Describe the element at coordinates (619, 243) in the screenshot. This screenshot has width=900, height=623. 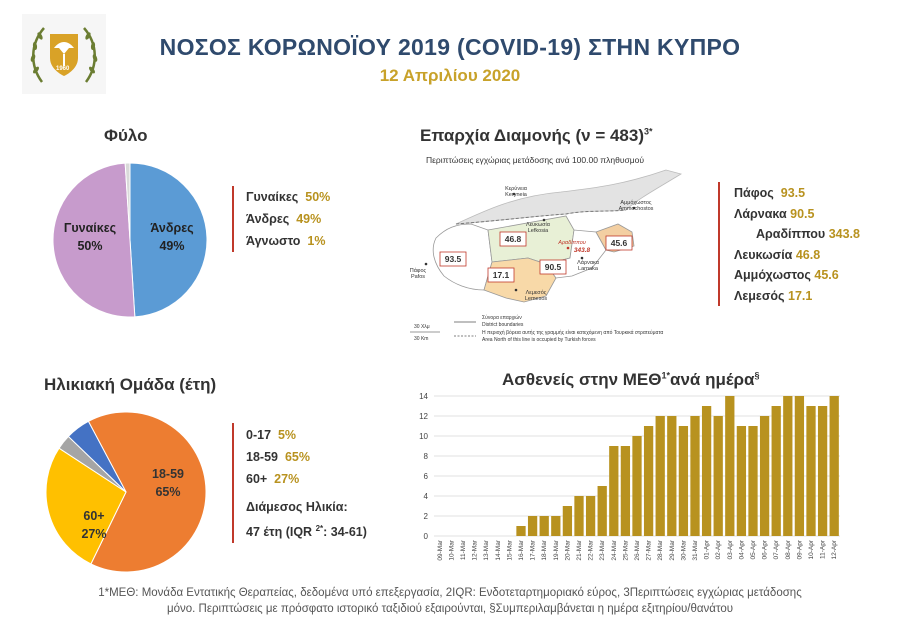
I see `map-value-ammochostos: 45.6` at that location.